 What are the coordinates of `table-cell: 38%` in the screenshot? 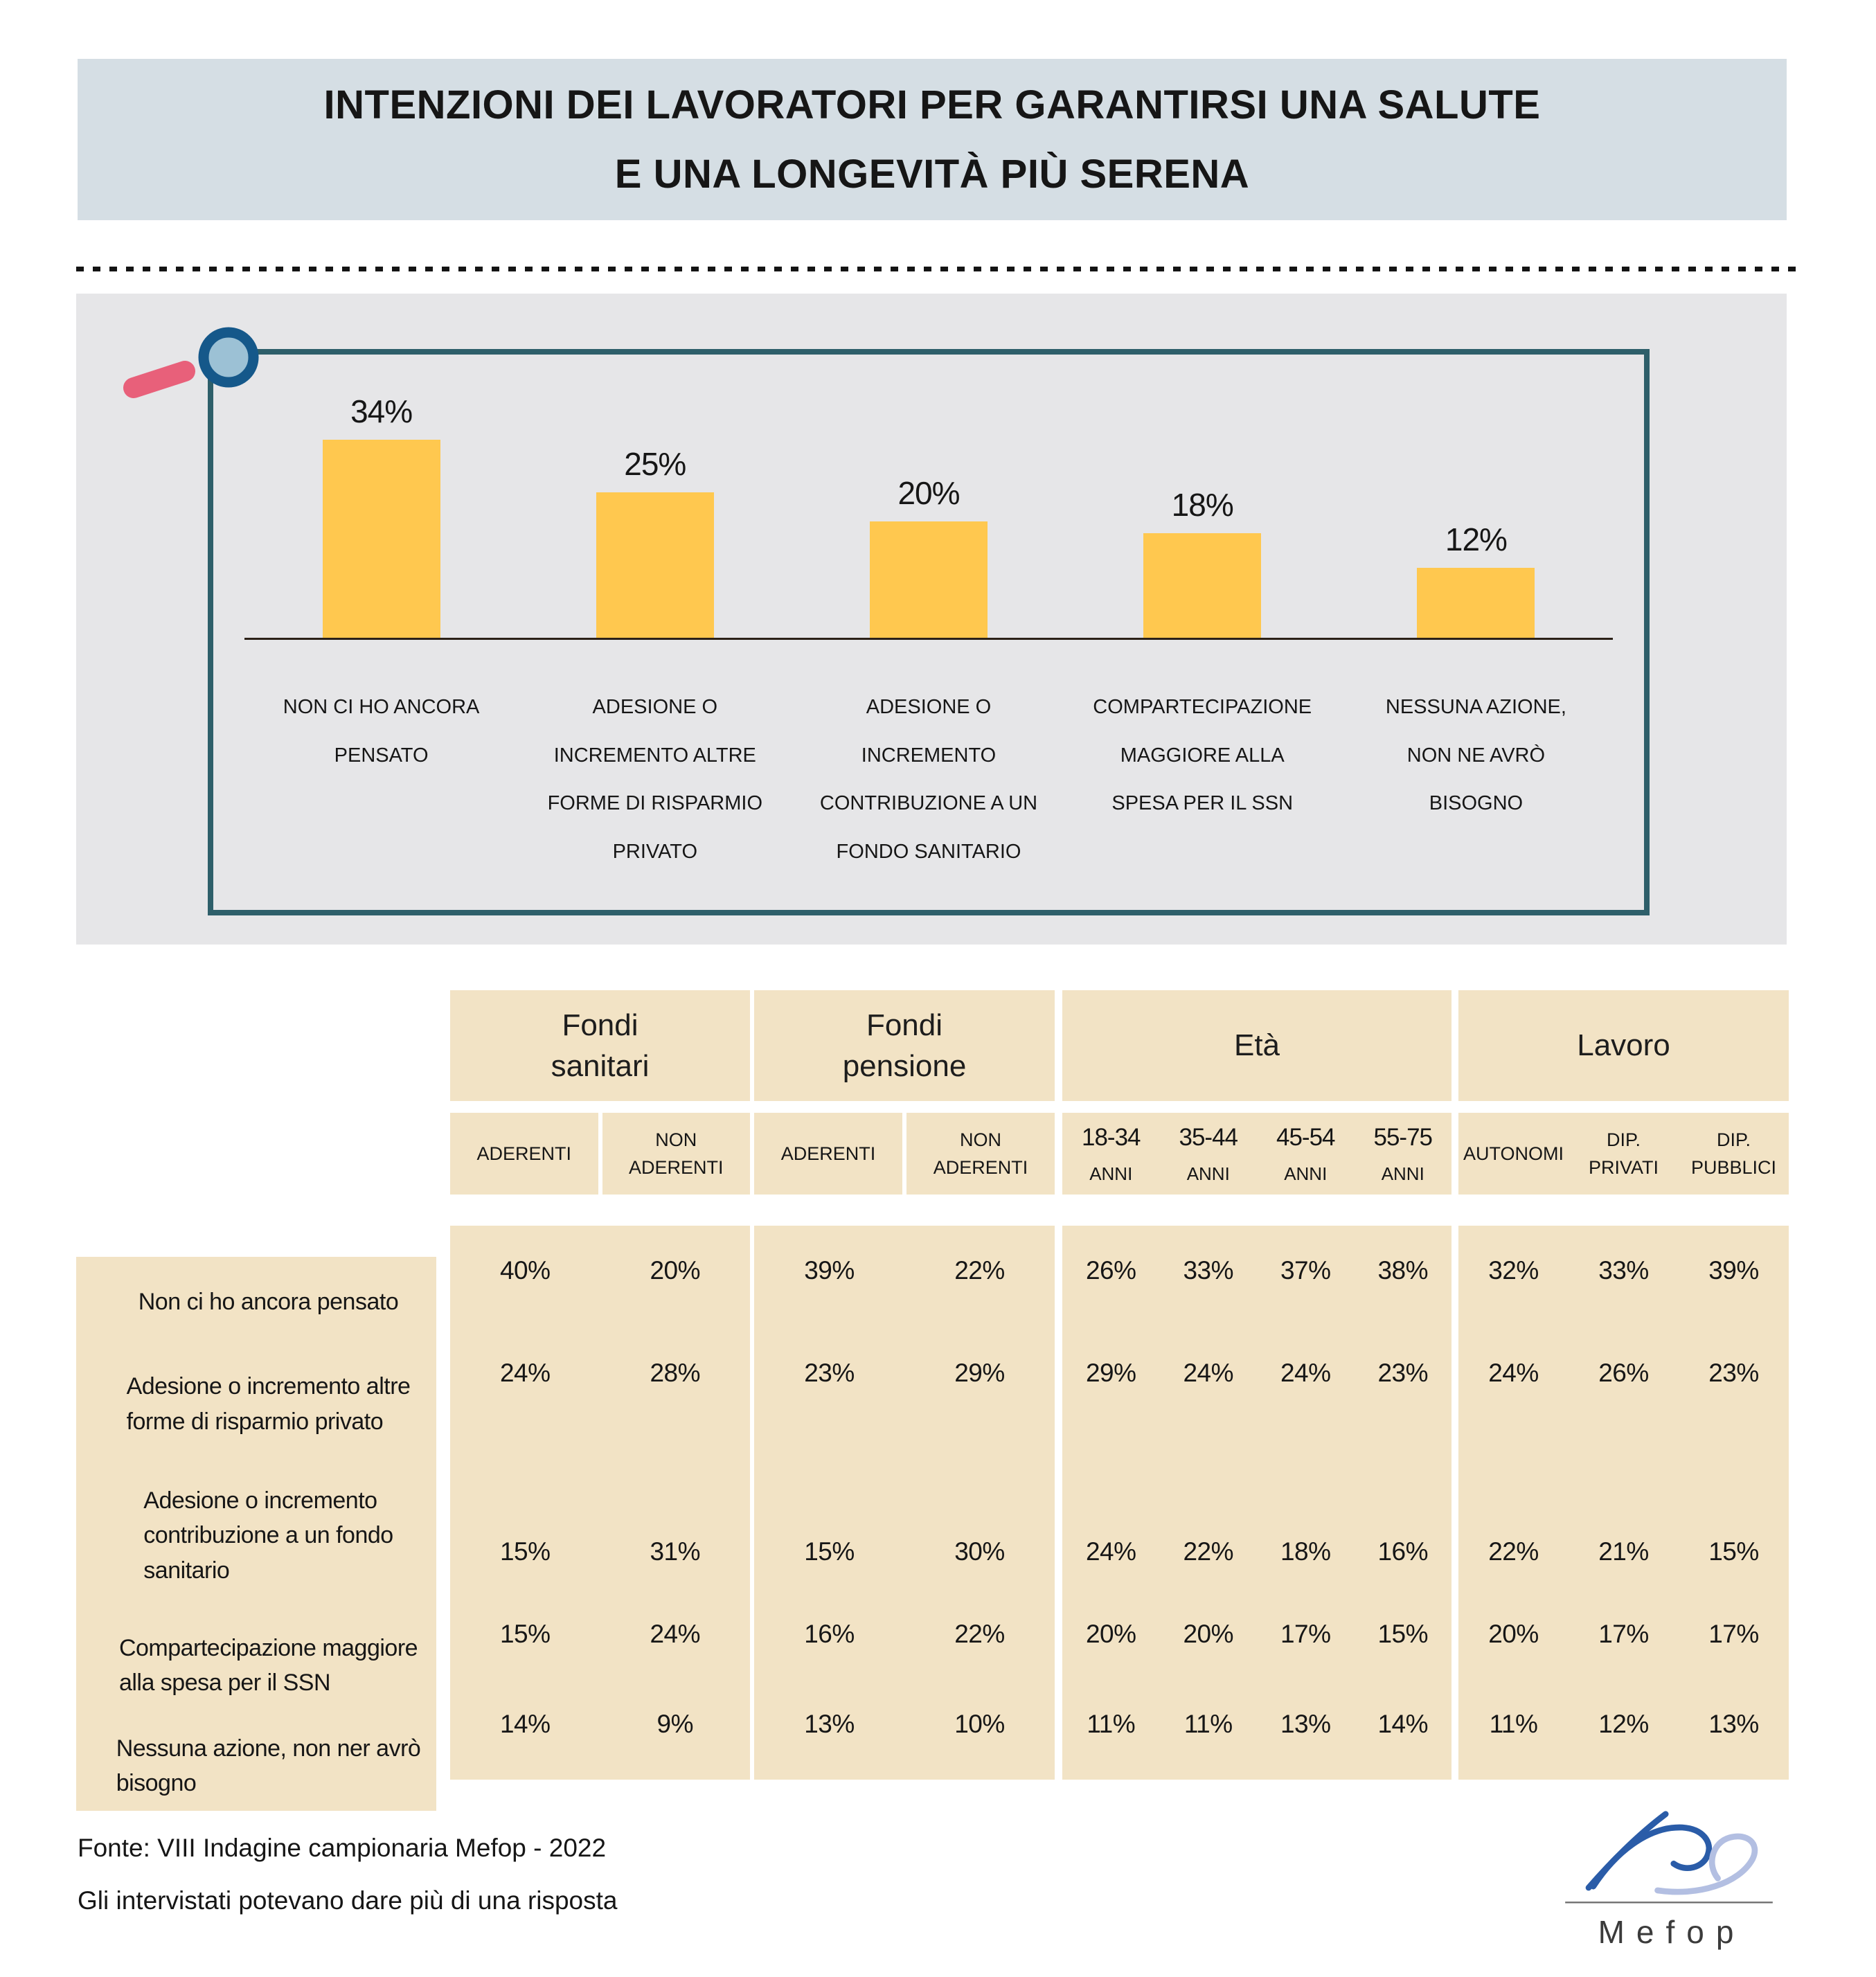 It's located at (1403, 1270).